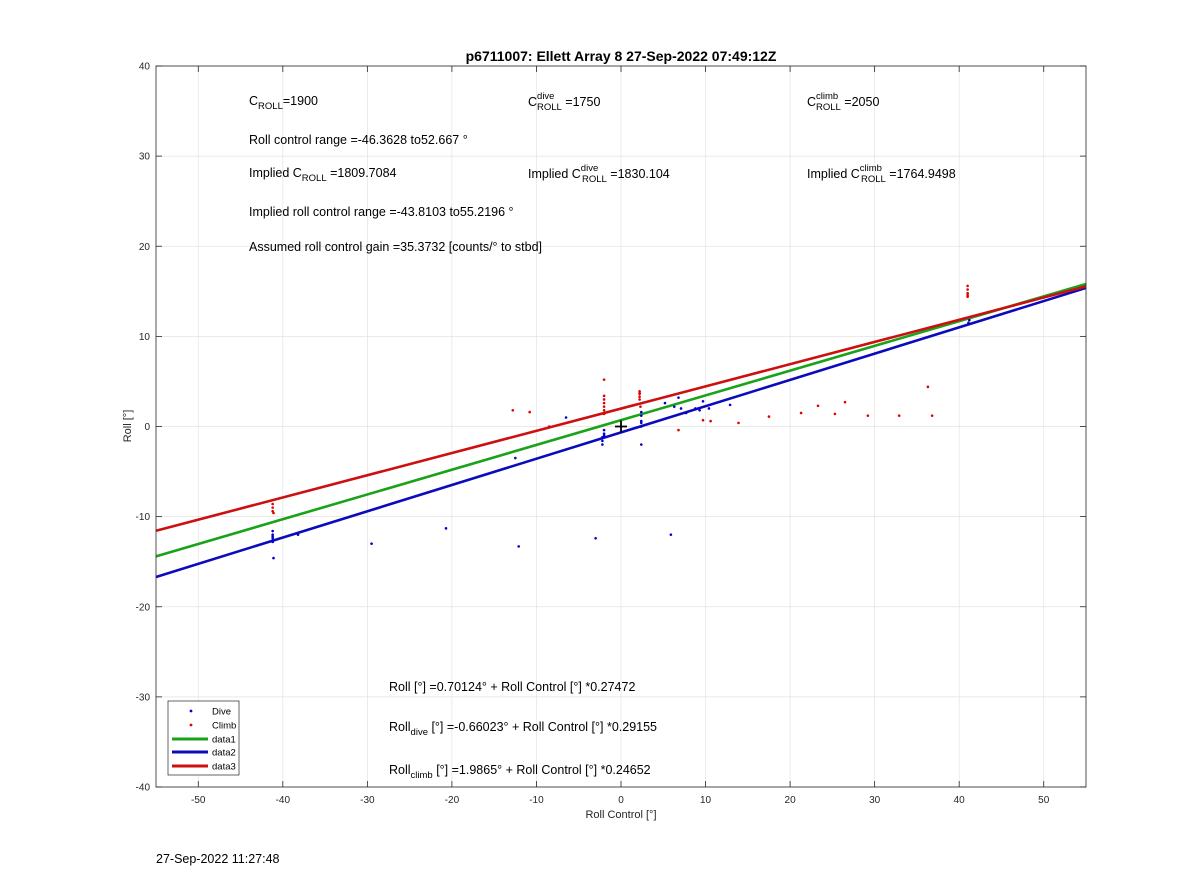 The height and width of the screenshot is (885, 1200). I want to click on c-climb-annotation: Cclimb ROLL =2050, so click(843, 102).